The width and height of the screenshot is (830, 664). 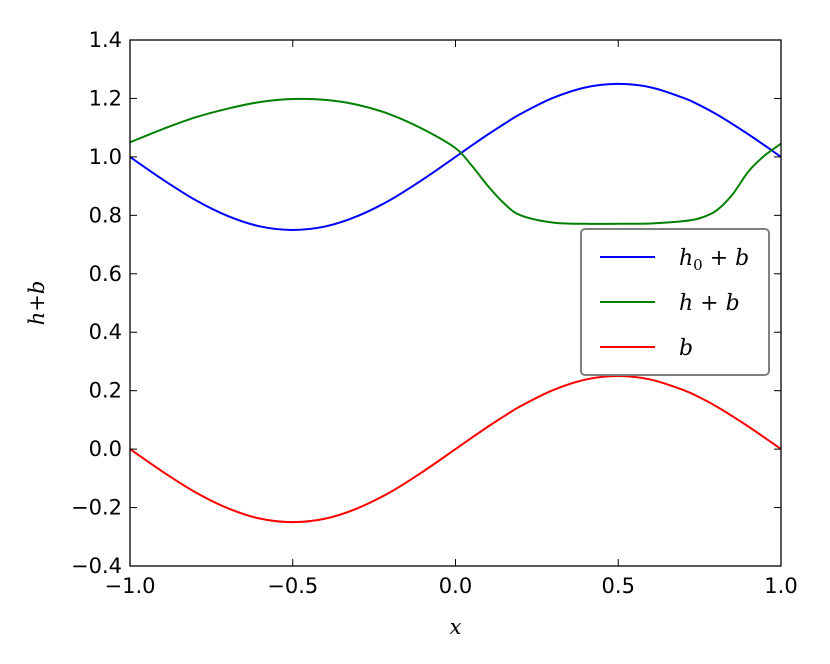 What do you see at coordinates (96, 508) in the screenshot?
I see `y-tick-label: −0.2` at bounding box center [96, 508].